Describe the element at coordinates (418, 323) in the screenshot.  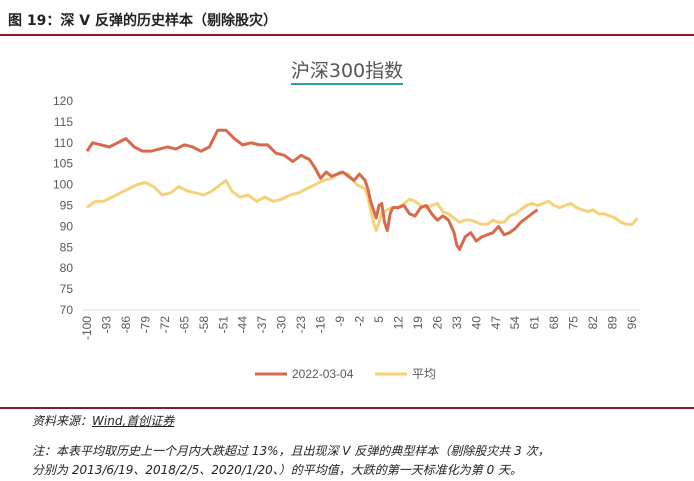
I see `x-tick-label: 19` at that location.